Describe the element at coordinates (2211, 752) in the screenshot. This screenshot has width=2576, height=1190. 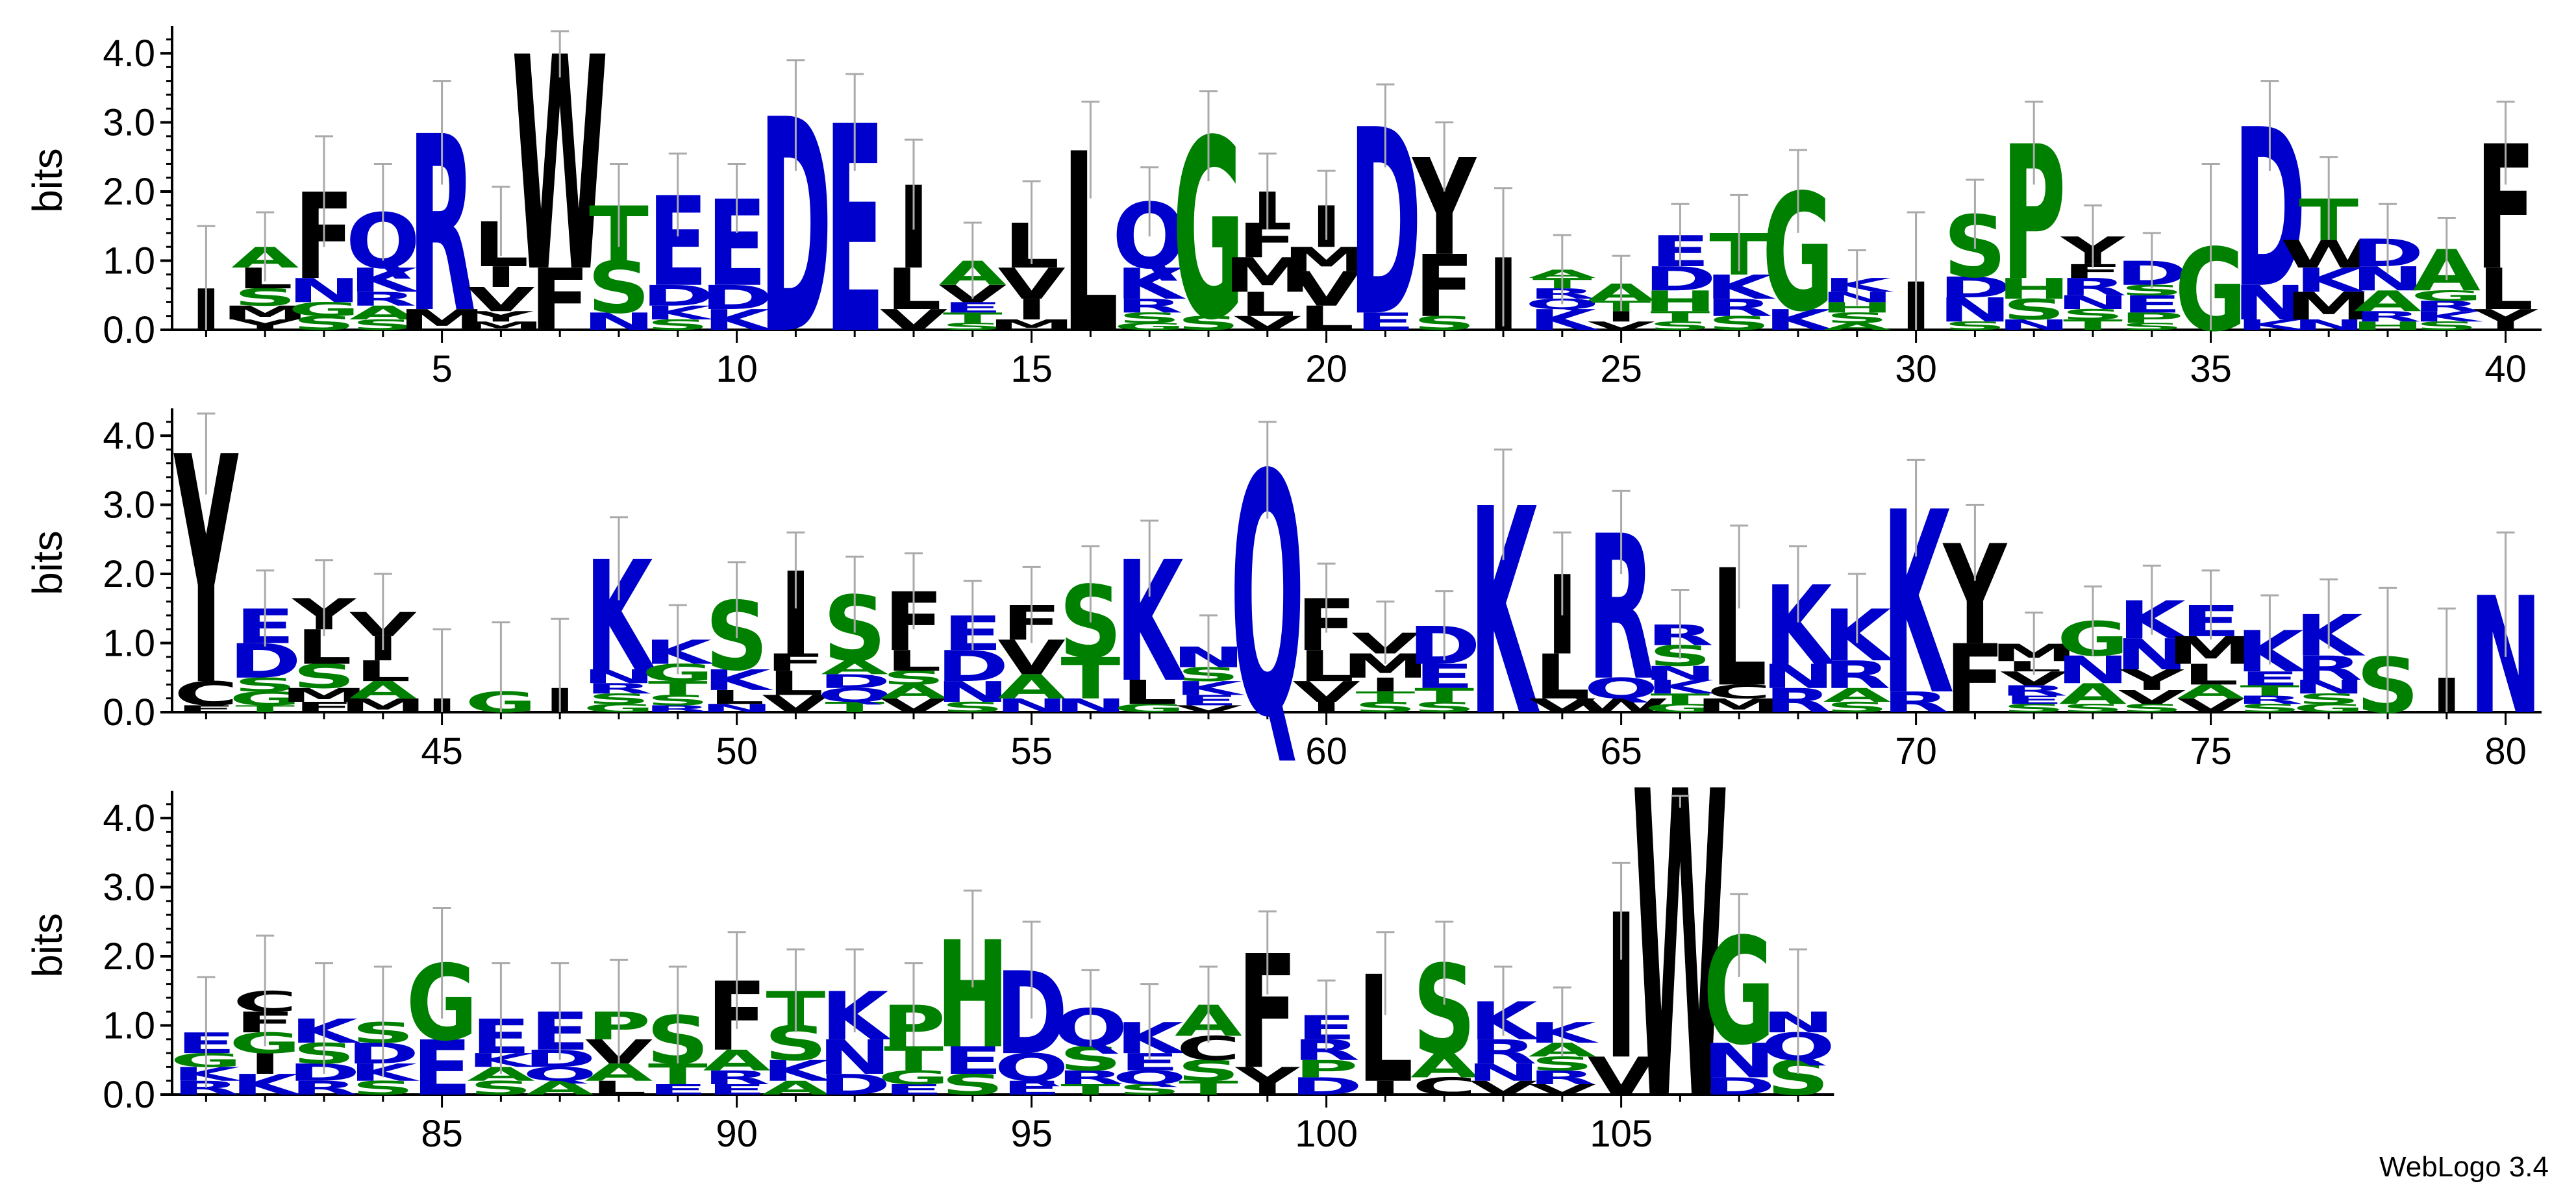
I see `x-tick-label: 75` at that location.